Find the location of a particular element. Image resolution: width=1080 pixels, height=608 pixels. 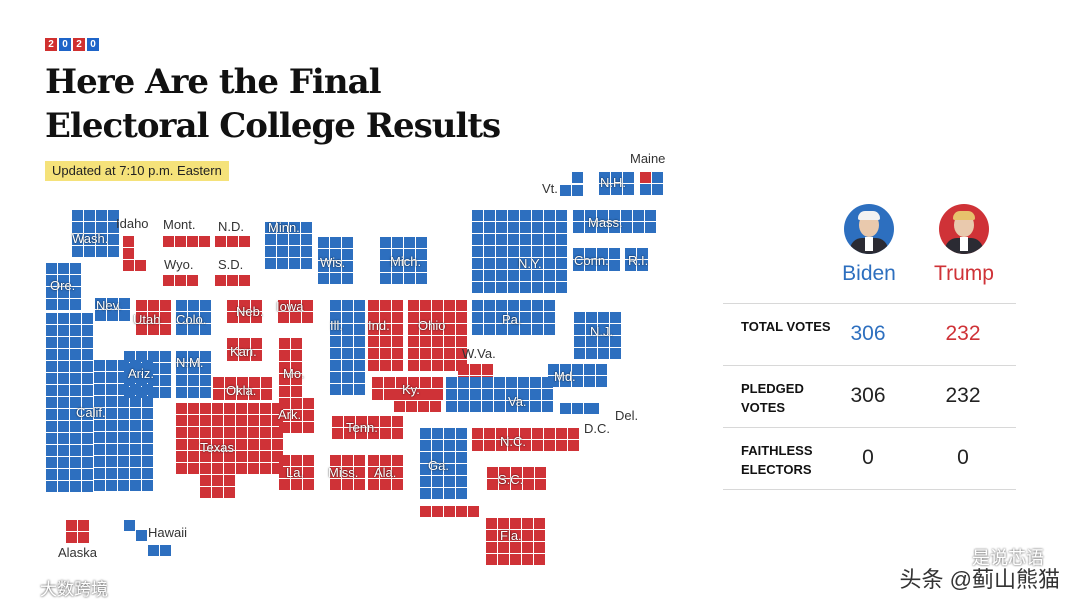

candidate-name: Biden is located at coordinates (869, 273).